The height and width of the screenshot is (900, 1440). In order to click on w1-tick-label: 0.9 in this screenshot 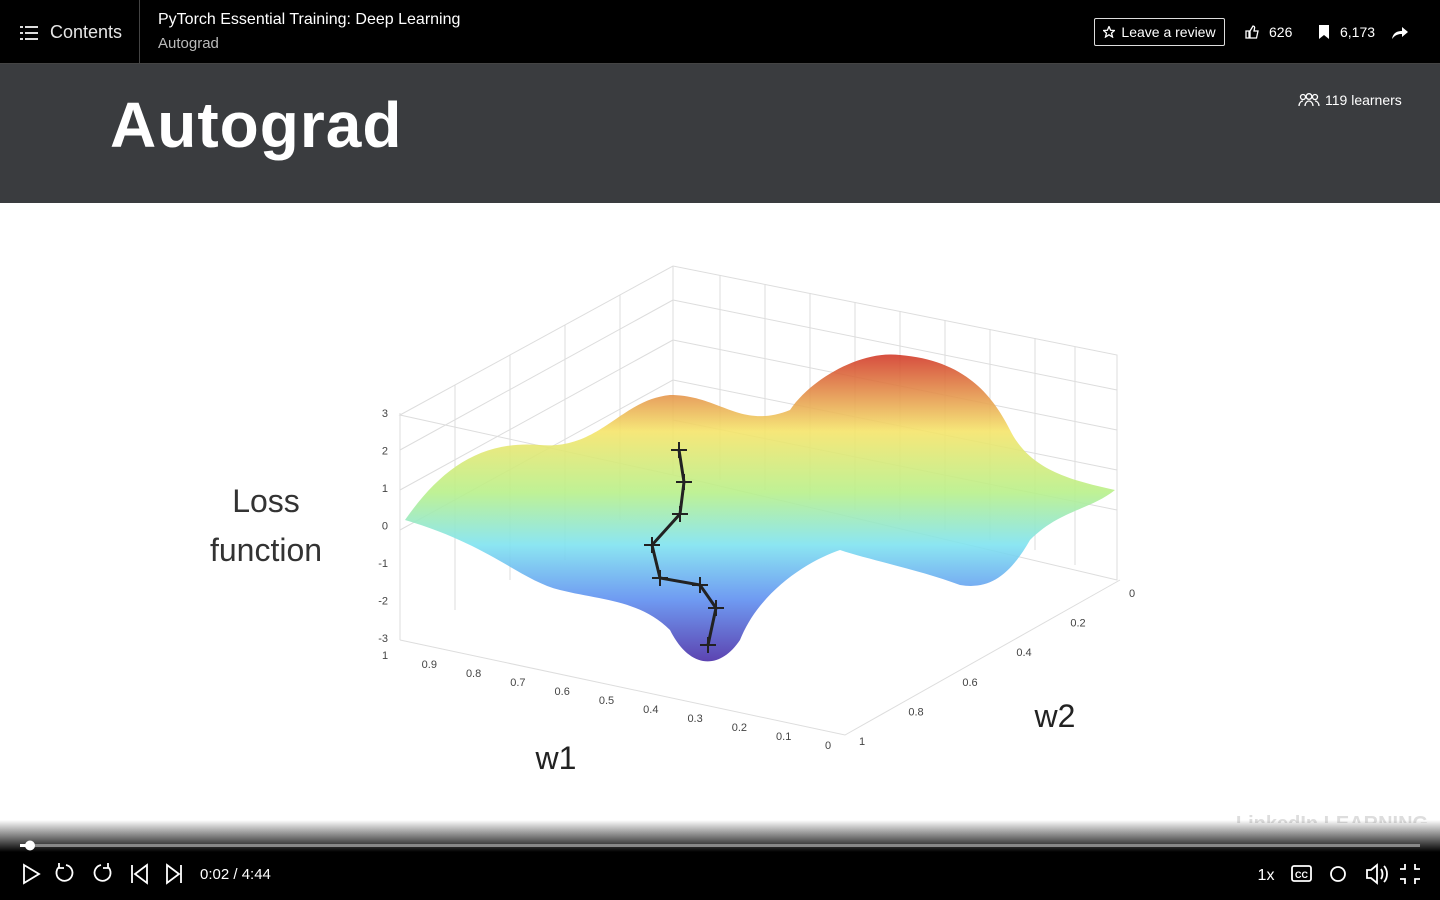, I will do `click(429, 665)`.